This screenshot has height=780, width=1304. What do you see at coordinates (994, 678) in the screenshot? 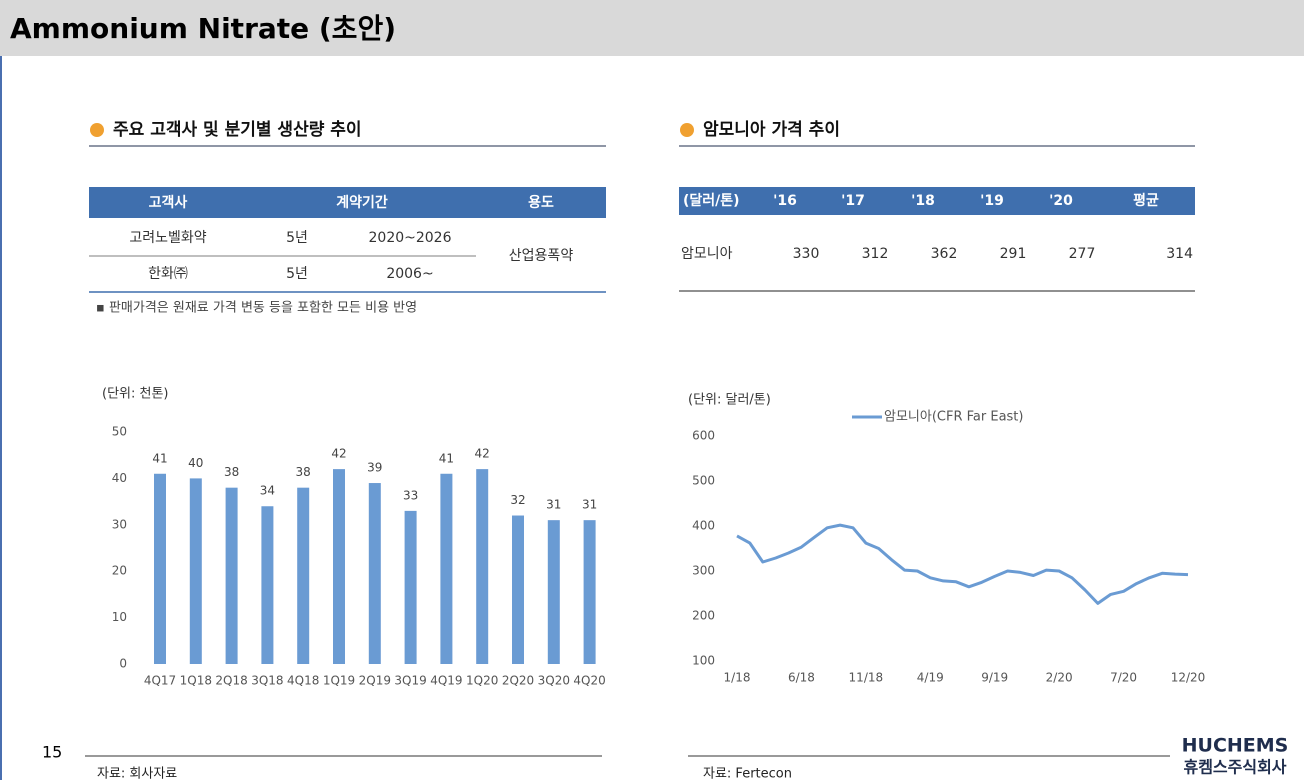
I see `x-tick-label: 9/19` at bounding box center [994, 678].